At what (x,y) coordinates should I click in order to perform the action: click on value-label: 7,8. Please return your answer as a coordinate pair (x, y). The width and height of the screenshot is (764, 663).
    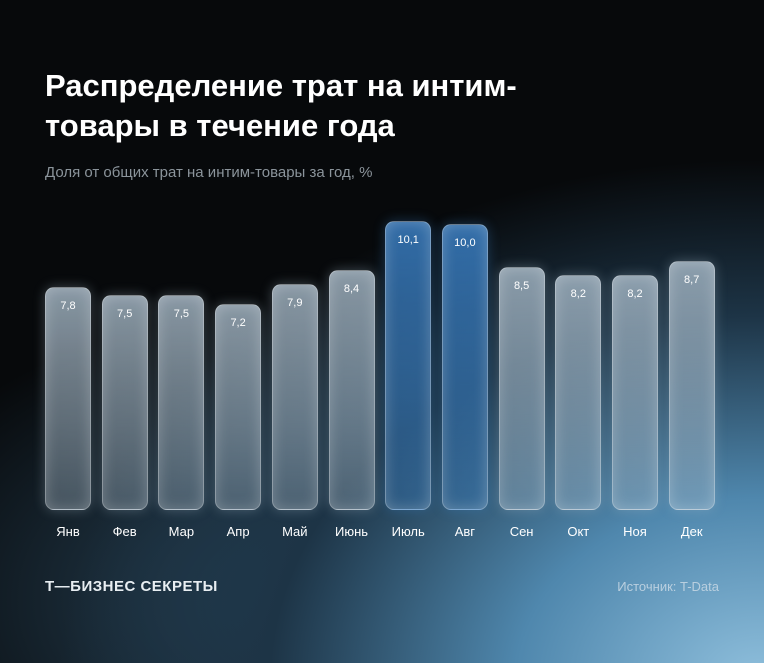
    Looking at the image, I should click on (68, 305).